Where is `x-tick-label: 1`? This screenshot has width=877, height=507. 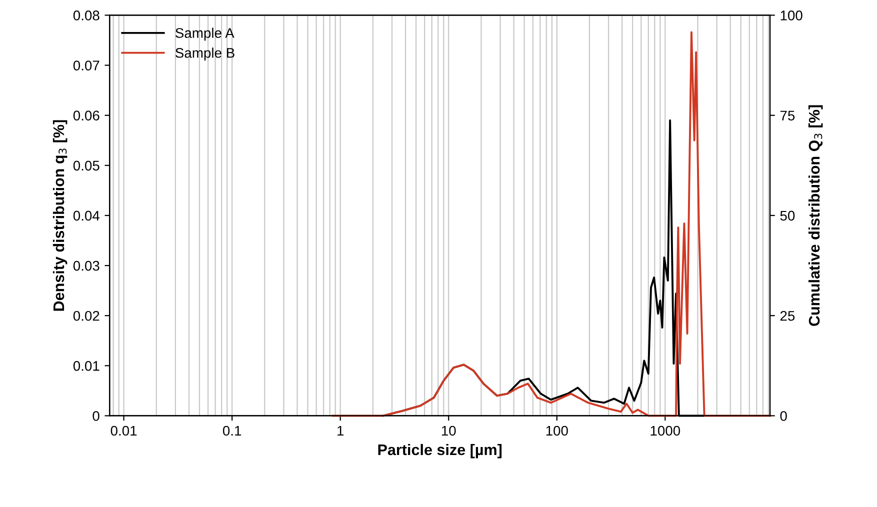
x-tick-label: 1 is located at coordinates (341, 431).